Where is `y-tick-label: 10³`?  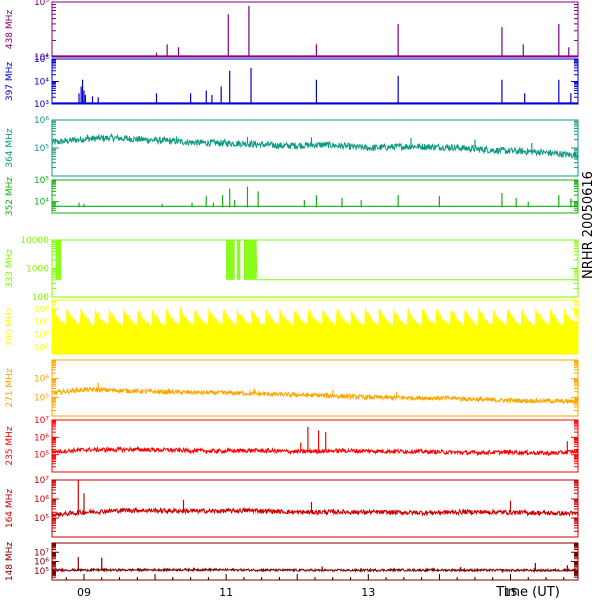
y-tick-label: 10³ is located at coordinates (41, 105).